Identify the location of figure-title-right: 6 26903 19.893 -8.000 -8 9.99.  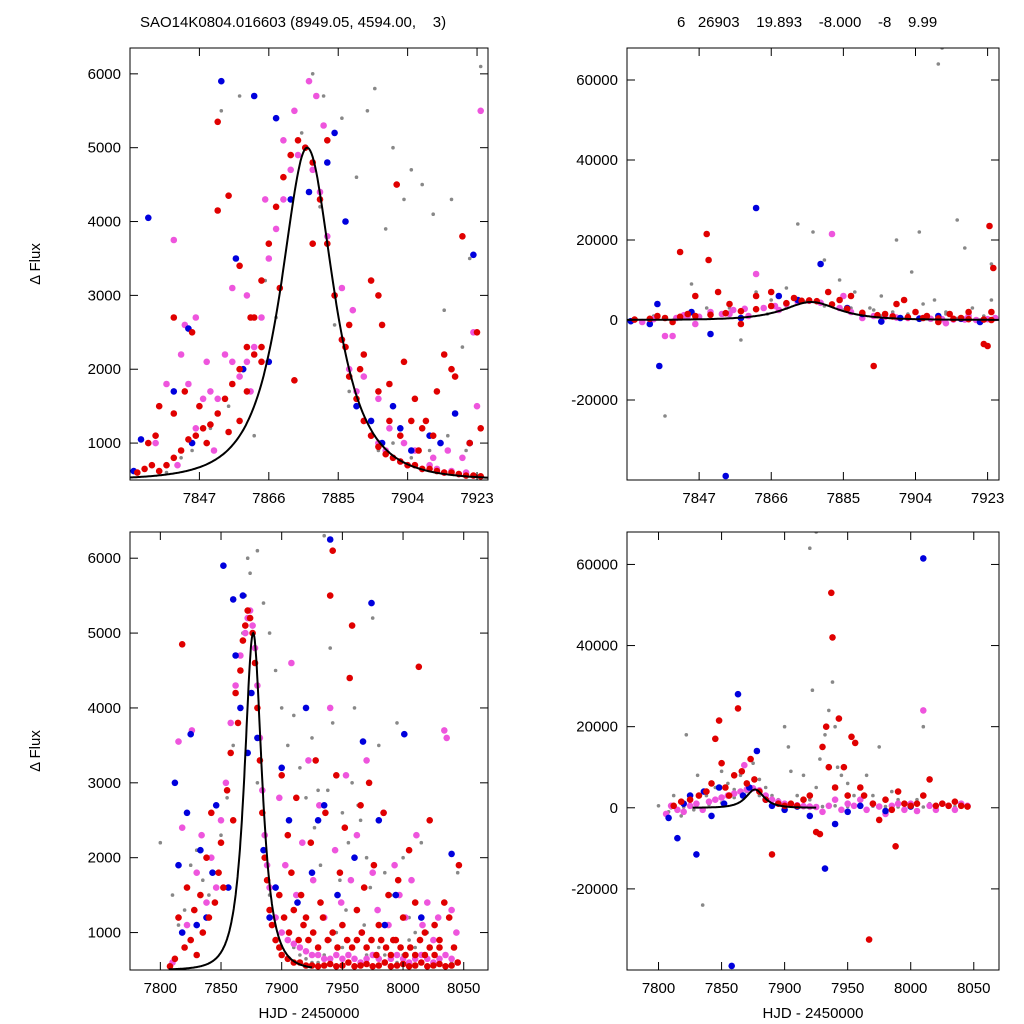
(807, 22).